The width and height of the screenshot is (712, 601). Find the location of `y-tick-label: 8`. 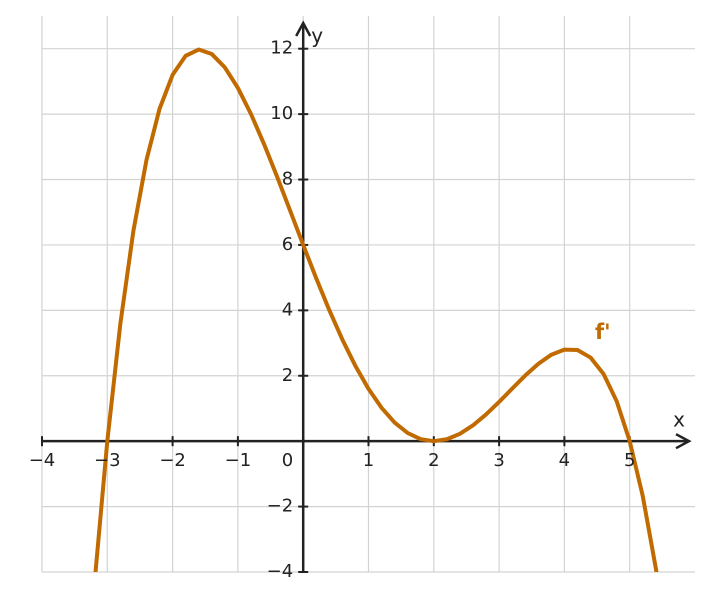

y-tick-label: 8 is located at coordinates (287, 179).